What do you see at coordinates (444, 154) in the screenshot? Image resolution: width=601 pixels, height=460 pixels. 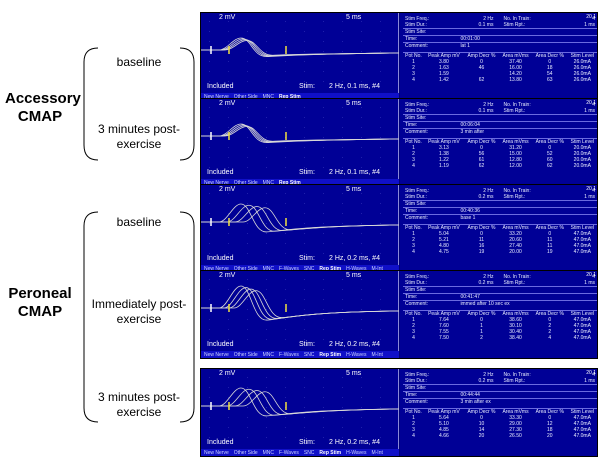 I see `table-cell: 1.38` at bounding box center [444, 154].